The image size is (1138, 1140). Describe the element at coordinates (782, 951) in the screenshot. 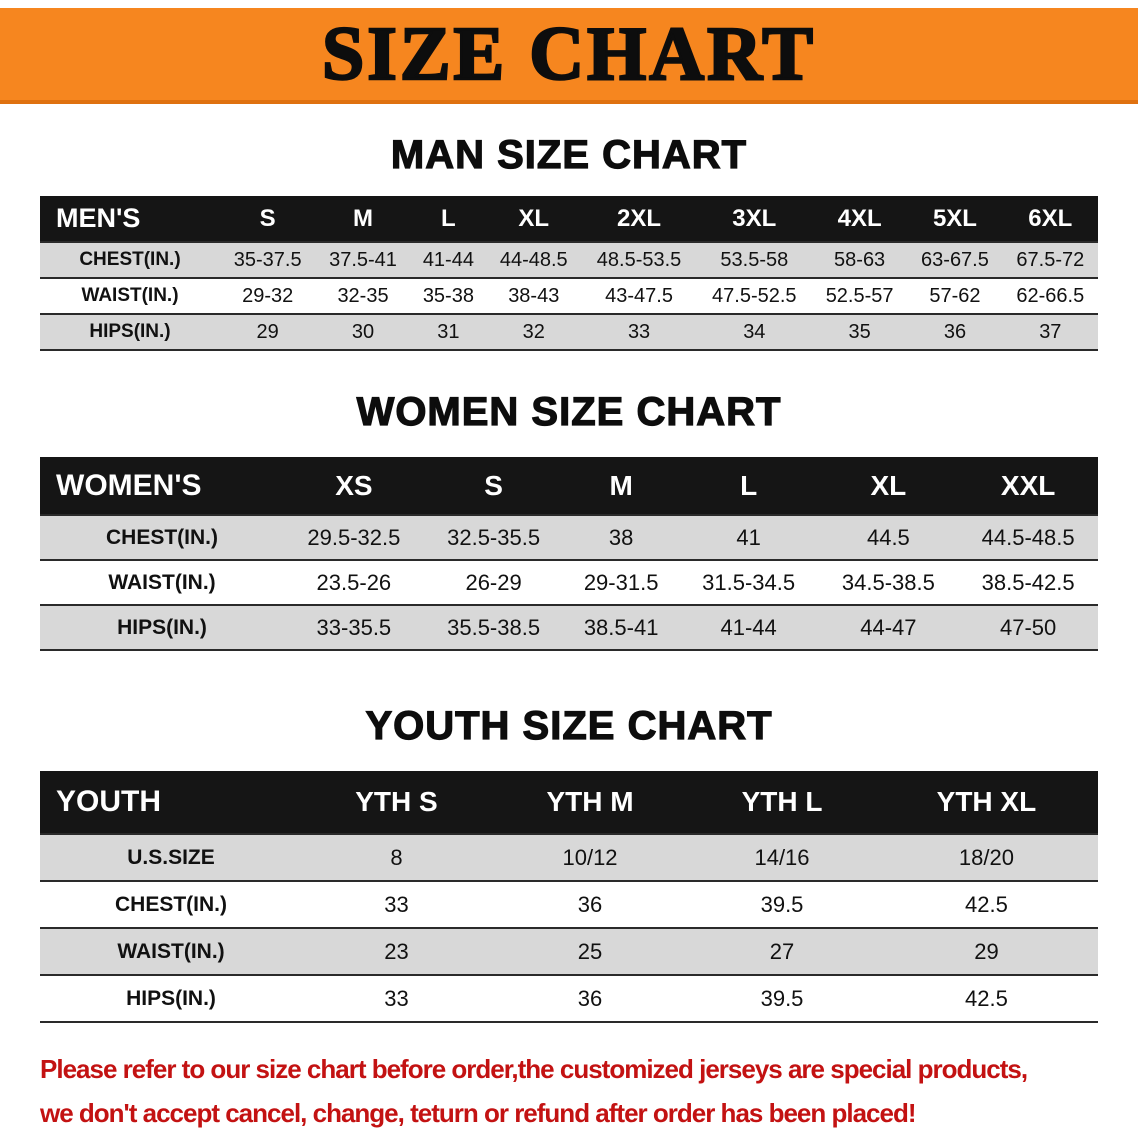

I see `size-value: 27` at that location.